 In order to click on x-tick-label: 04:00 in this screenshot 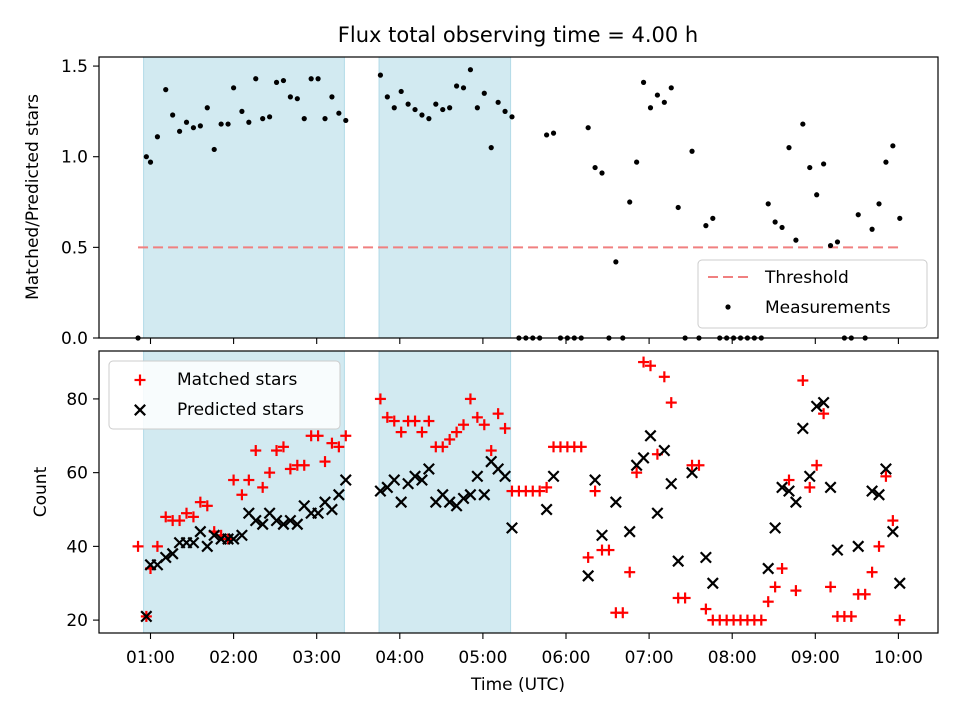, I will do `click(399, 658)`.